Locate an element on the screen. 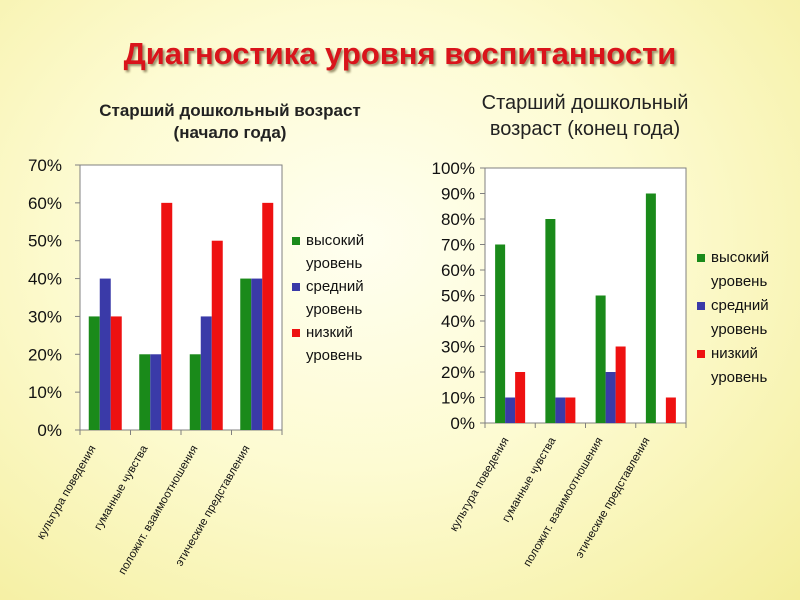 This screenshot has width=800, height=600. right-legend-label: низкий is located at coordinates (734, 353).